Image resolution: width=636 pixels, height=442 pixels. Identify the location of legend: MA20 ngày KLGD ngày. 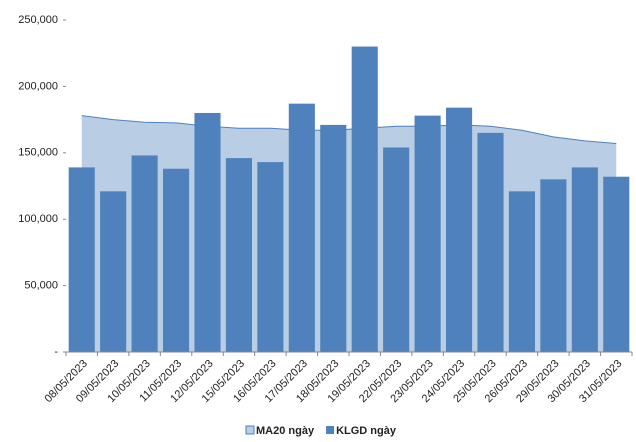
(321, 431).